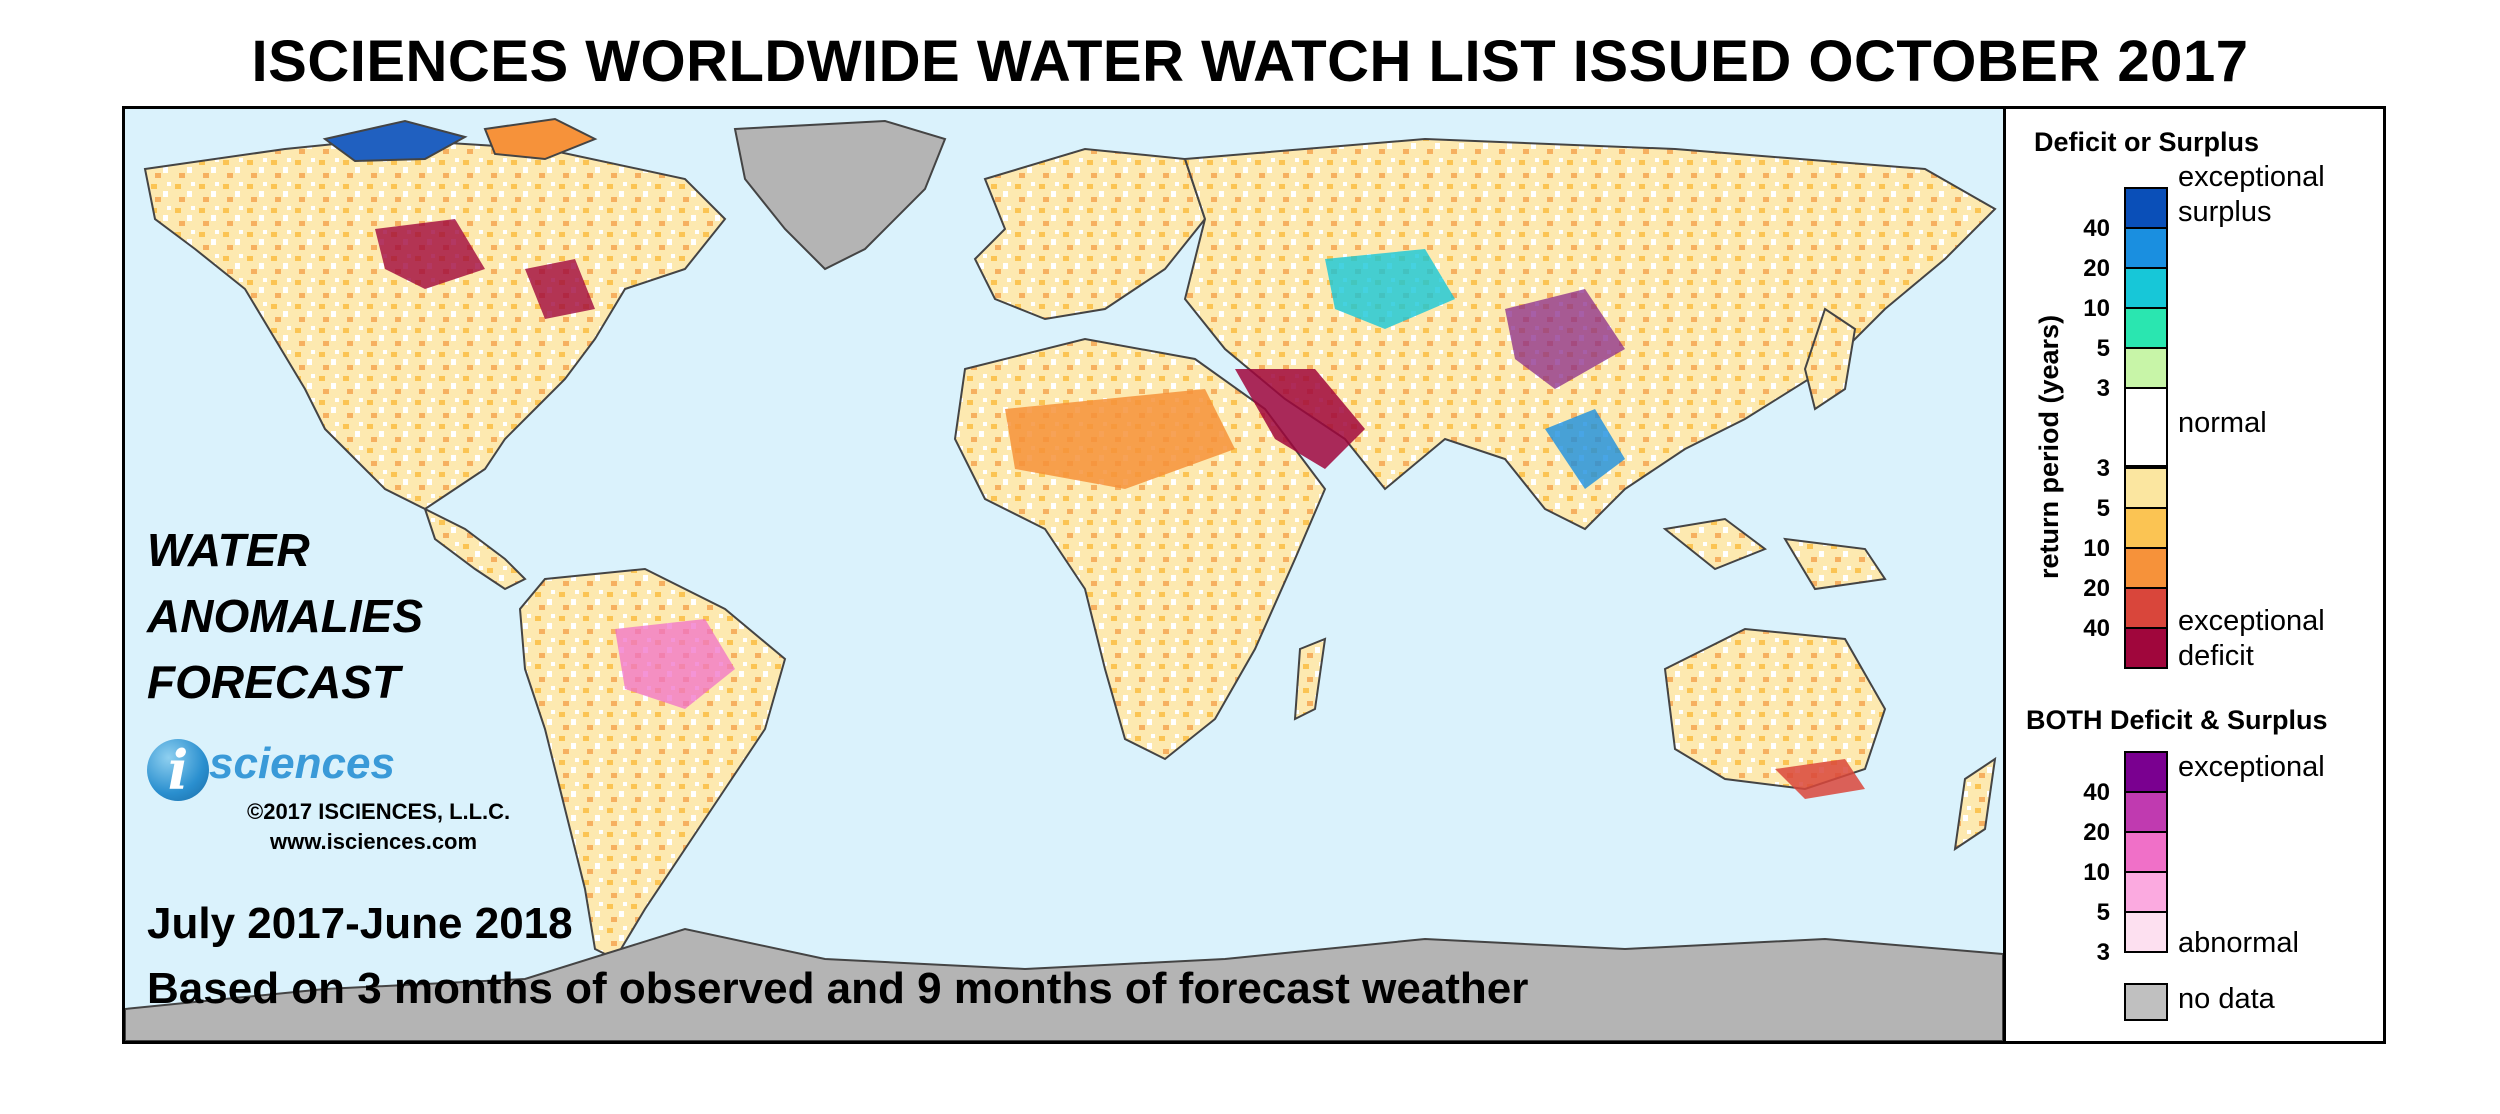  I want to click on deficit-tick: 3, so click(2103, 468).